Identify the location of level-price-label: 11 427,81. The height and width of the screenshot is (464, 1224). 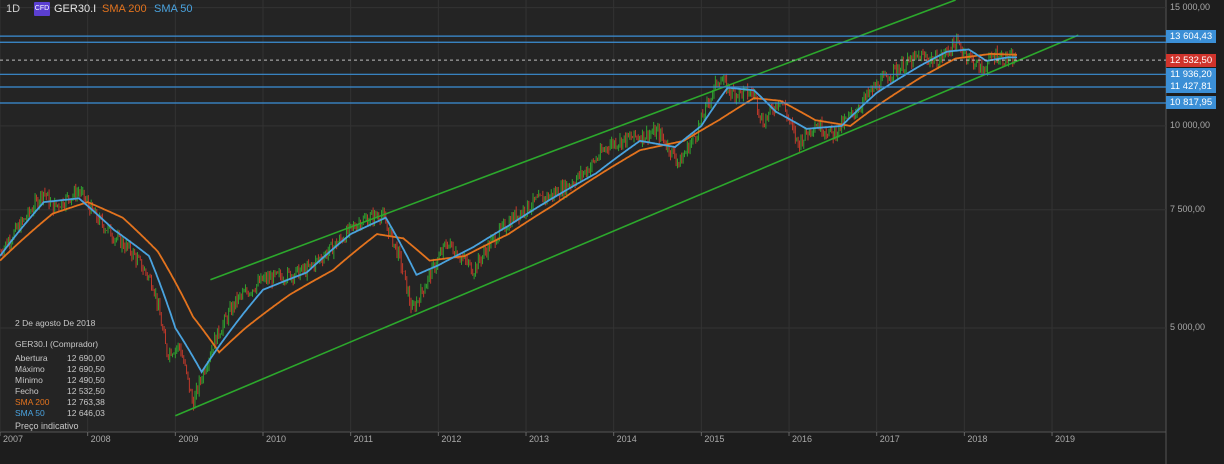
(1191, 87).